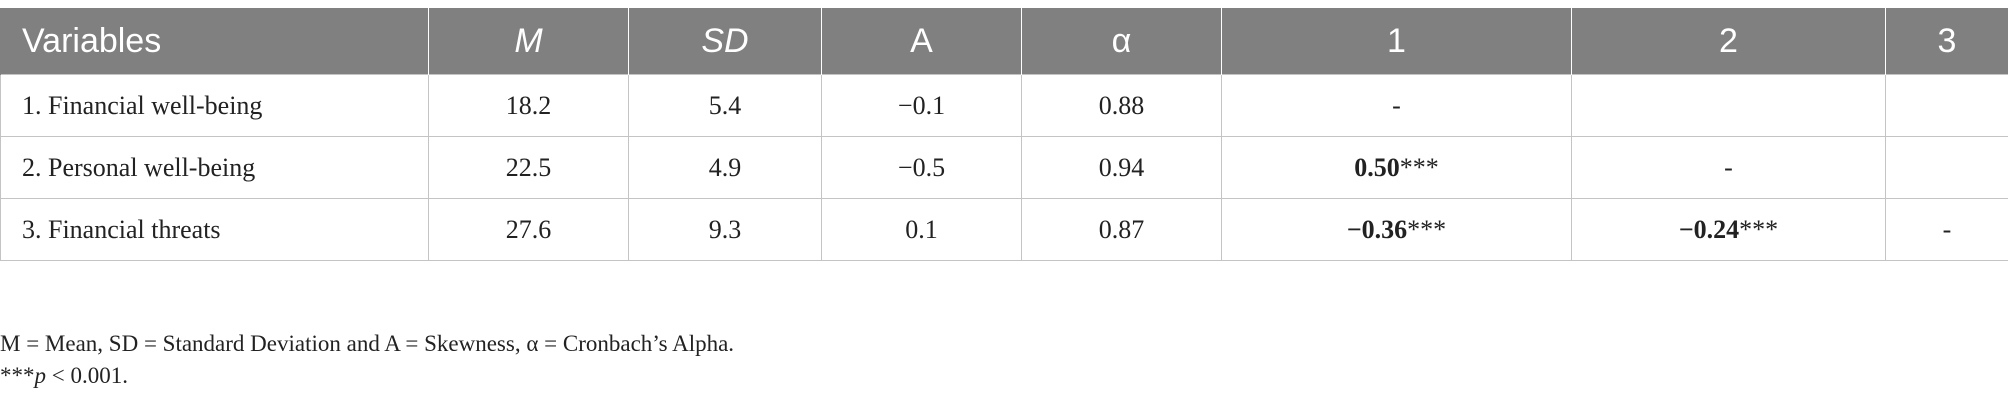 Image resolution: width=2008 pixels, height=409 pixels. I want to click on alpha-cell: 0.88, so click(1121, 105).